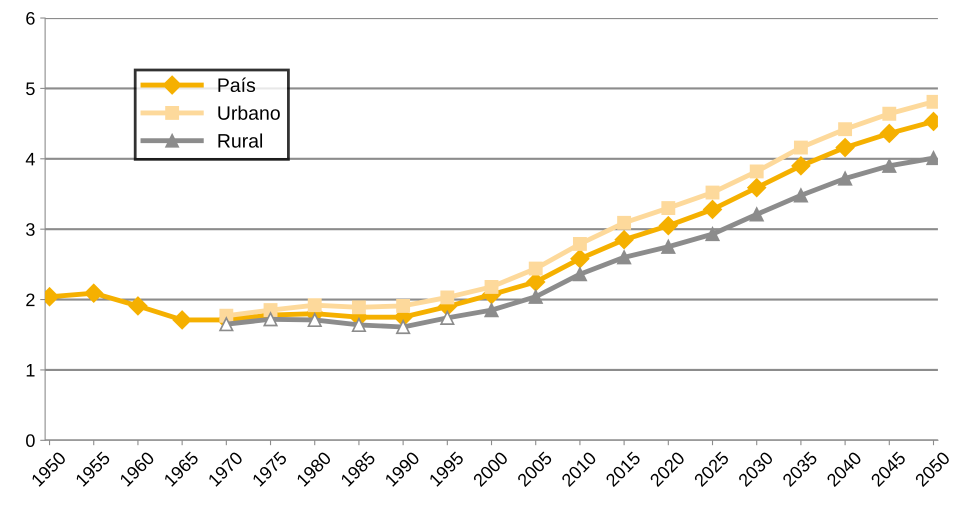  I want to click on y-tick-label: 5, so click(30, 89).